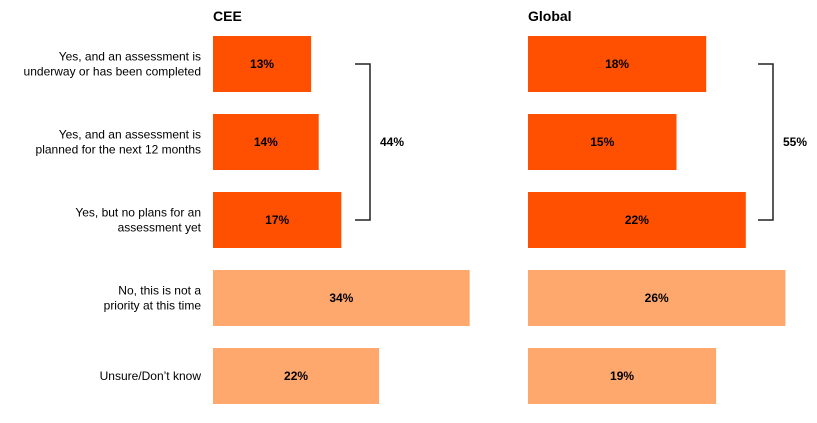 The height and width of the screenshot is (423, 817). Describe the element at coordinates (550, 16) in the screenshot. I see `panel-title: Global` at that location.